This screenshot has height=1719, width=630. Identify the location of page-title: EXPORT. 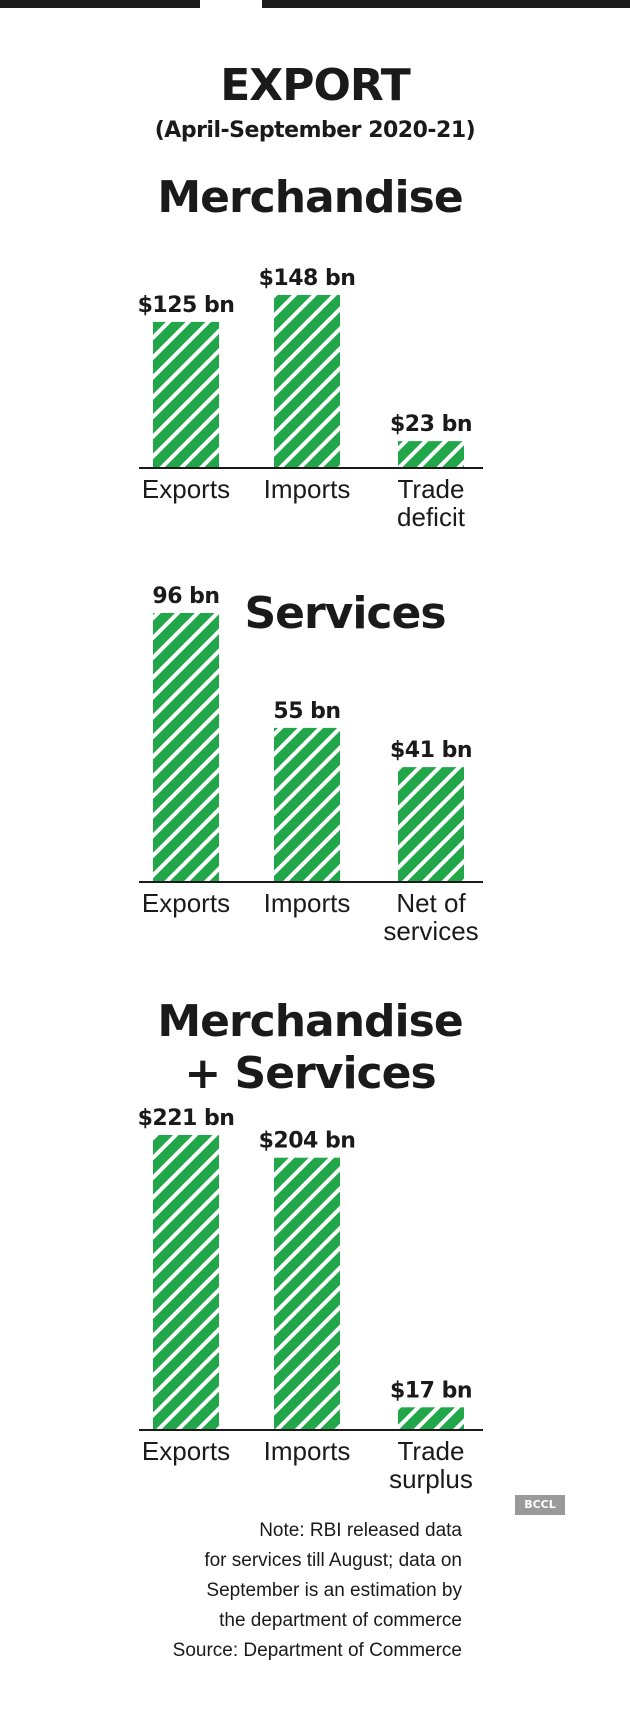
(315, 85).